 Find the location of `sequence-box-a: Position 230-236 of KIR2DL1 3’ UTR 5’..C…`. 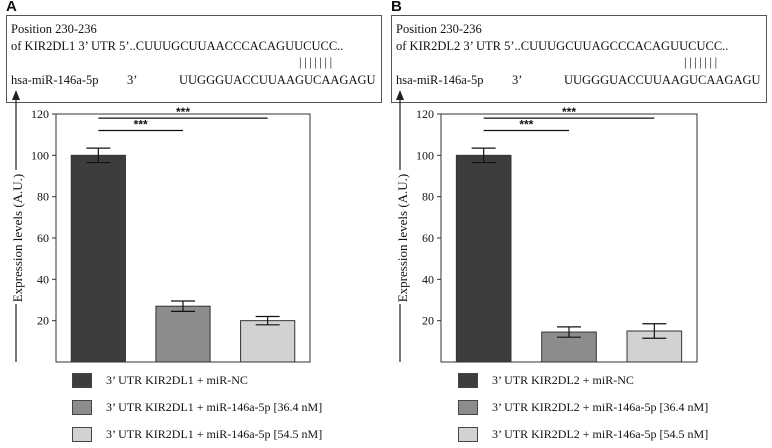

sequence-box-a: Position 230-236 of KIR2DL1 3’ UTR 5’..C… is located at coordinates (194, 59).